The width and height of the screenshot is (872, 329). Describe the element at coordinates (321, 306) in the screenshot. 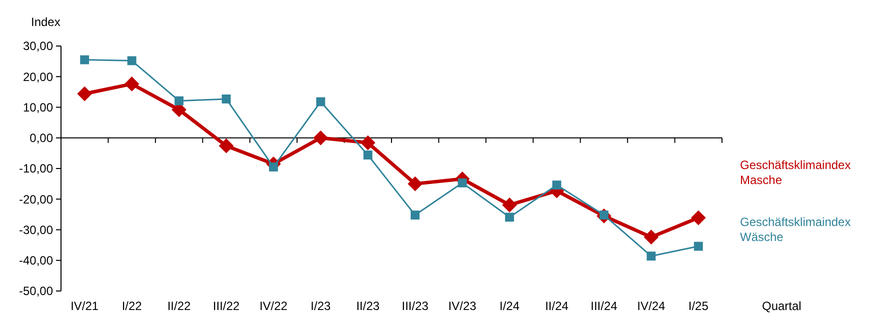

I see `x-tick-label: I/23` at that location.